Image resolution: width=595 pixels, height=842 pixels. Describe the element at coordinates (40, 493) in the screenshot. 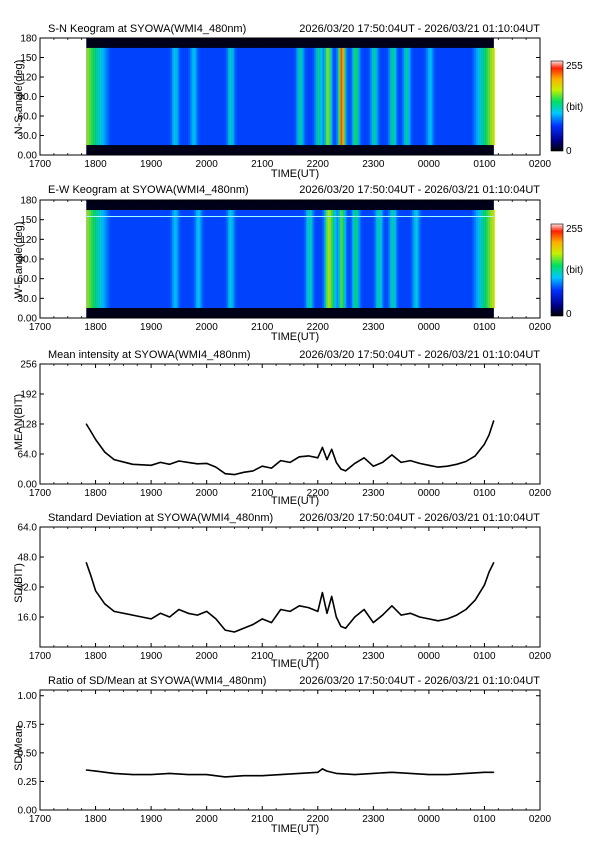

I see `x-tick-label: 1700` at that location.